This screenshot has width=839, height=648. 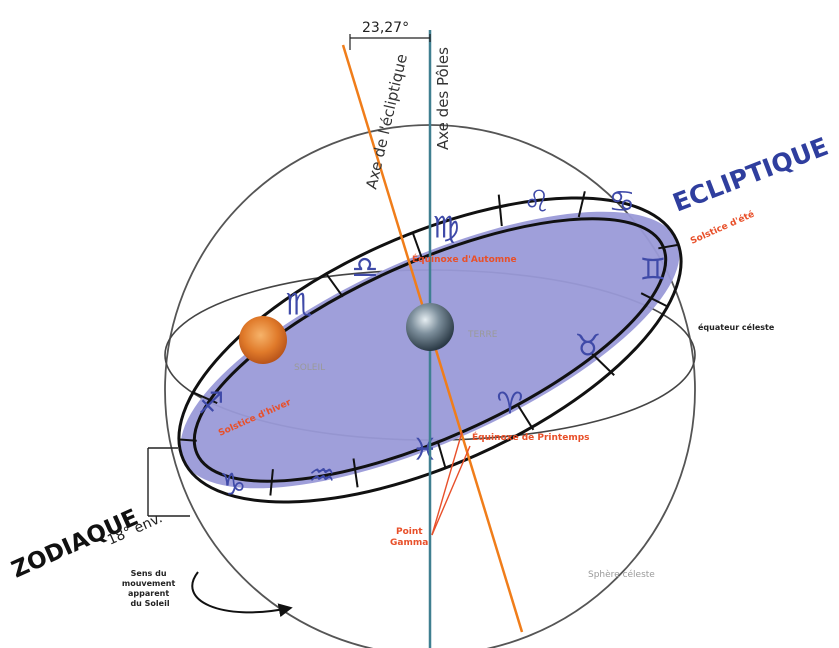 What do you see at coordinates (149, 603) in the screenshot?
I see `sens-line4: du Soleil` at bounding box center [149, 603].